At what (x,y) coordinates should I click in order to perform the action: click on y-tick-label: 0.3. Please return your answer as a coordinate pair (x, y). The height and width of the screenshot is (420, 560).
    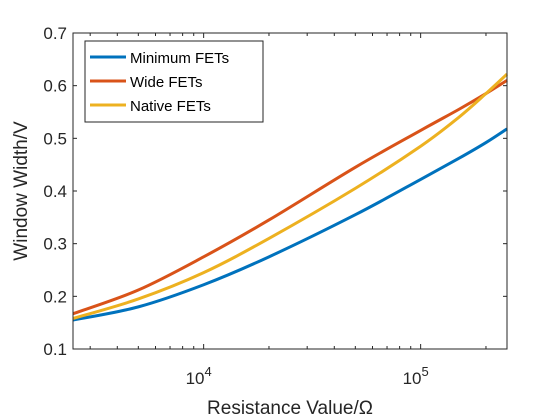
    Looking at the image, I should click on (55, 244).